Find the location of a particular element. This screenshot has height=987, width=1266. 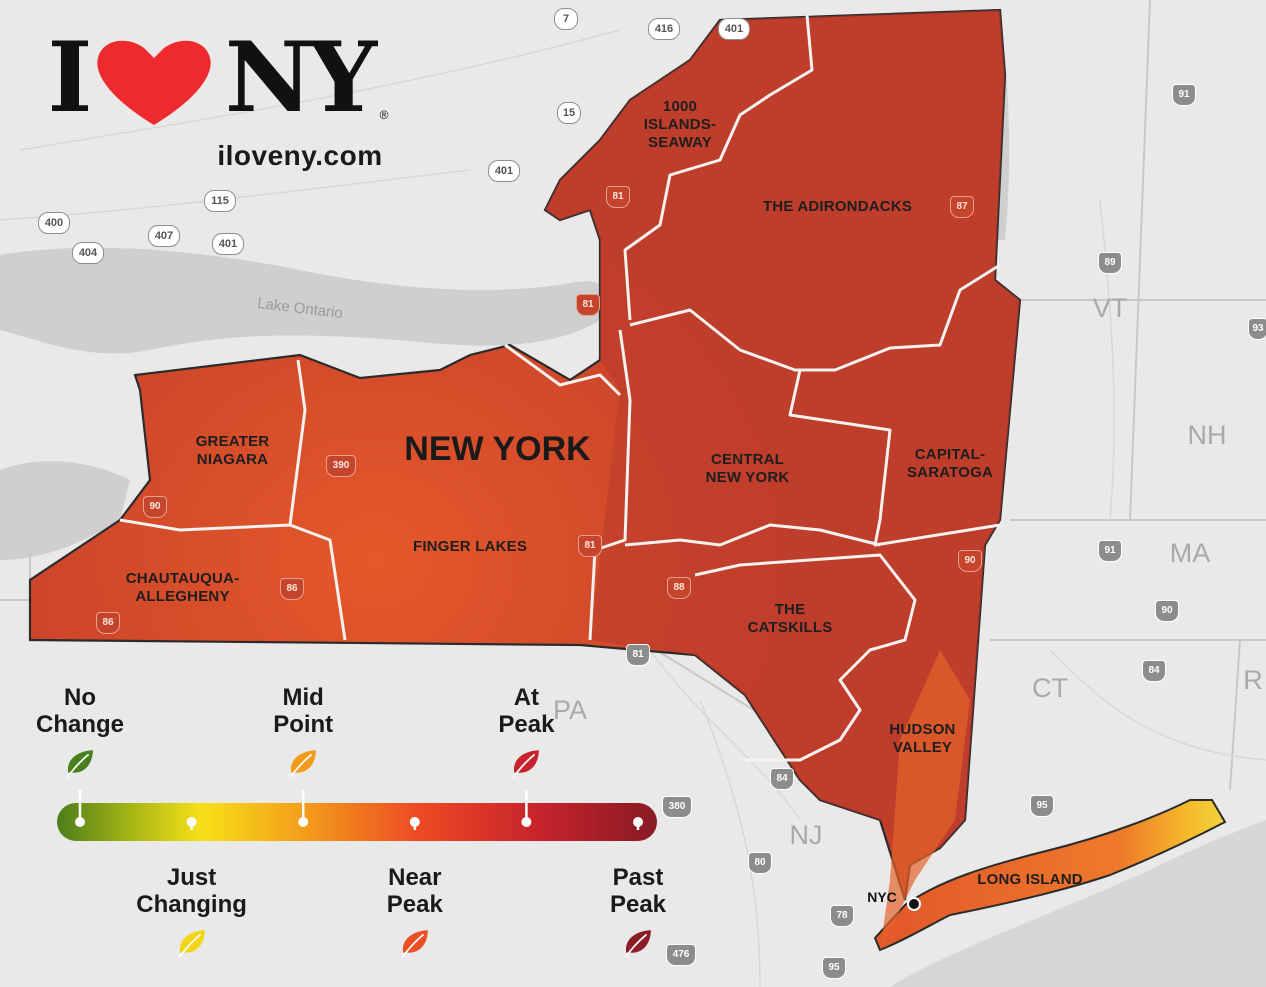

logo-letter-i: I is located at coordinates (70, 77).